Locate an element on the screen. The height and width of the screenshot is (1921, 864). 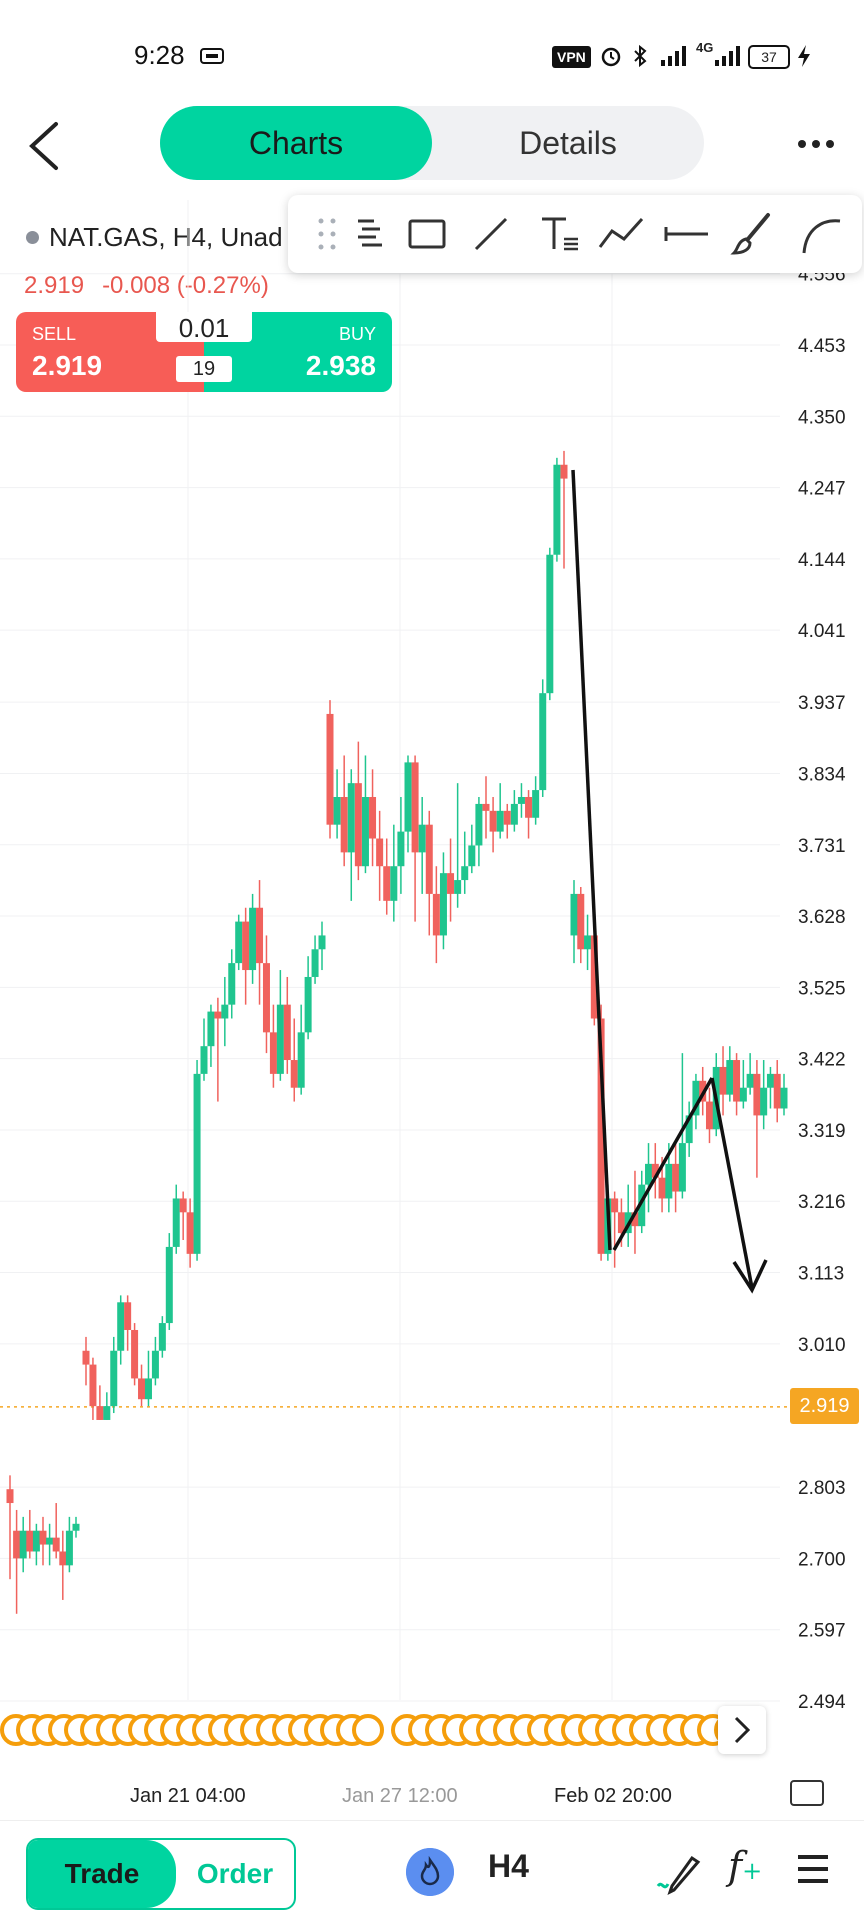
drawn-arrow-line is located at coordinates (732, 1183).